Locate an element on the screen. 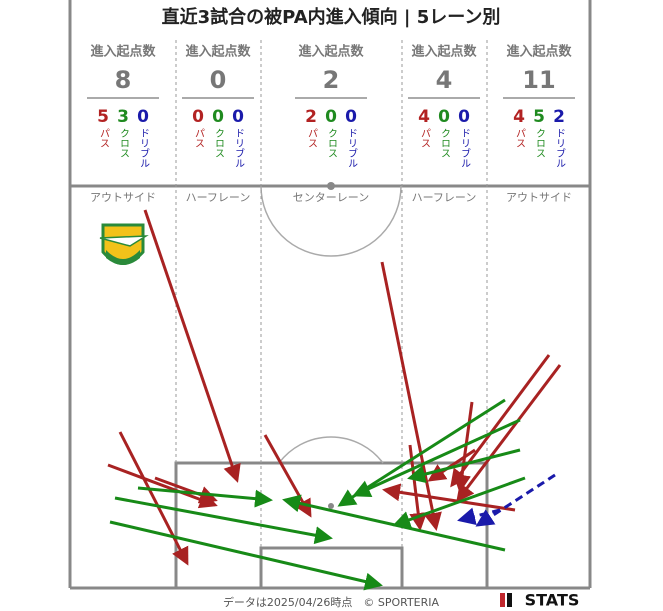  lane-total: 4 is located at coordinates (444, 80).